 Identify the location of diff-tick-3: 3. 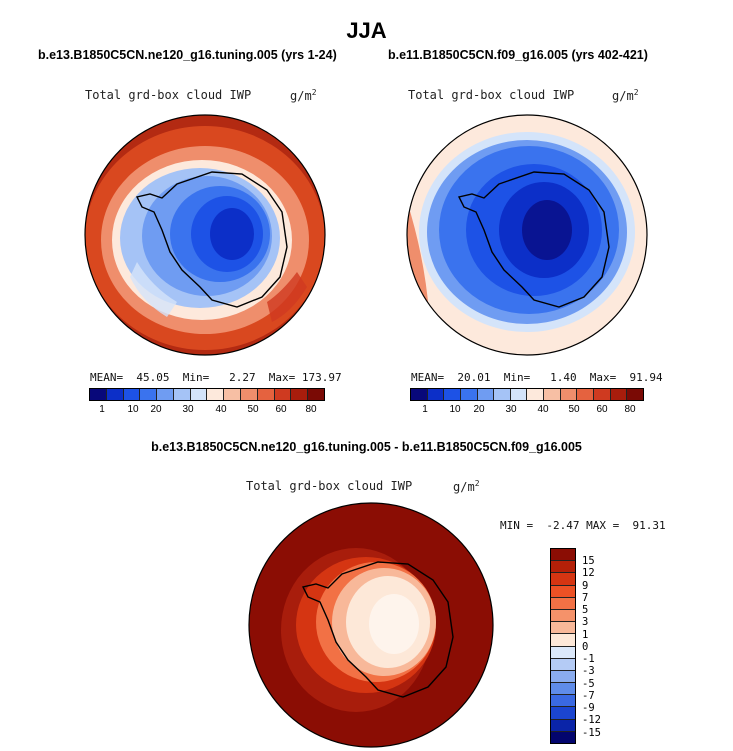
(585, 622).